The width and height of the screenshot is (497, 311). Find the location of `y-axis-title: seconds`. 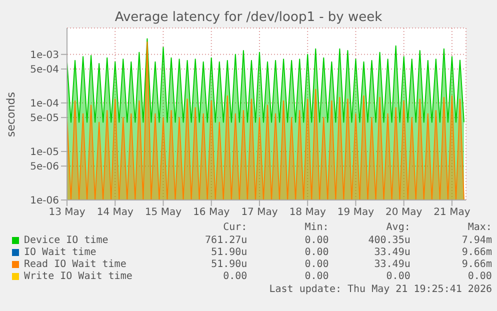

y-axis-title: seconds is located at coordinates (11, 115).